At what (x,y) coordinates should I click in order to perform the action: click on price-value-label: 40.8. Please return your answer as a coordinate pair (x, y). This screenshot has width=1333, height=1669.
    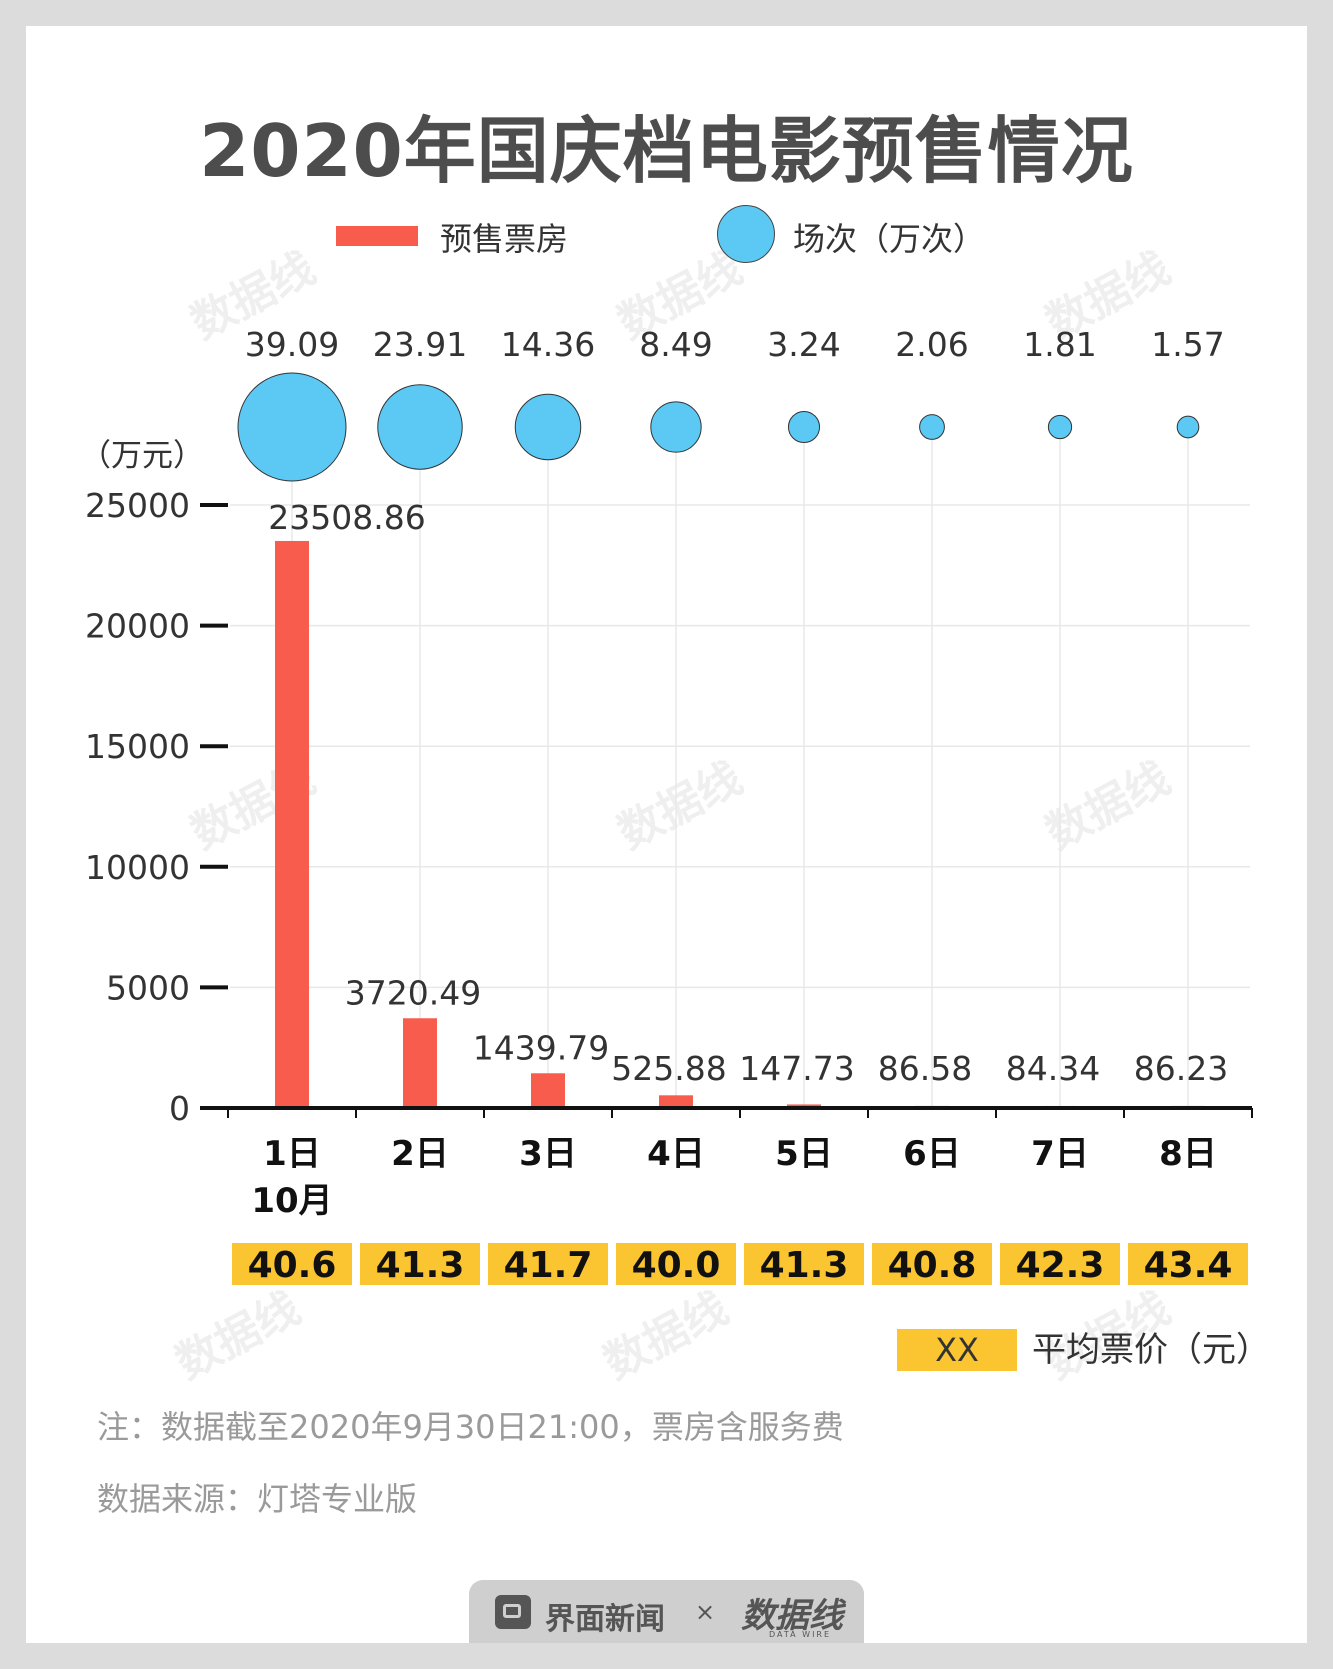
    Looking at the image, I should click on (932, 1265).